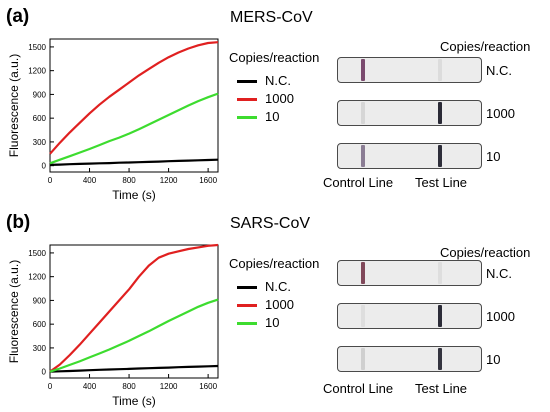 This screenshot has width=550, height=412. I want to click on panel-label: (a), so click(18, 16).